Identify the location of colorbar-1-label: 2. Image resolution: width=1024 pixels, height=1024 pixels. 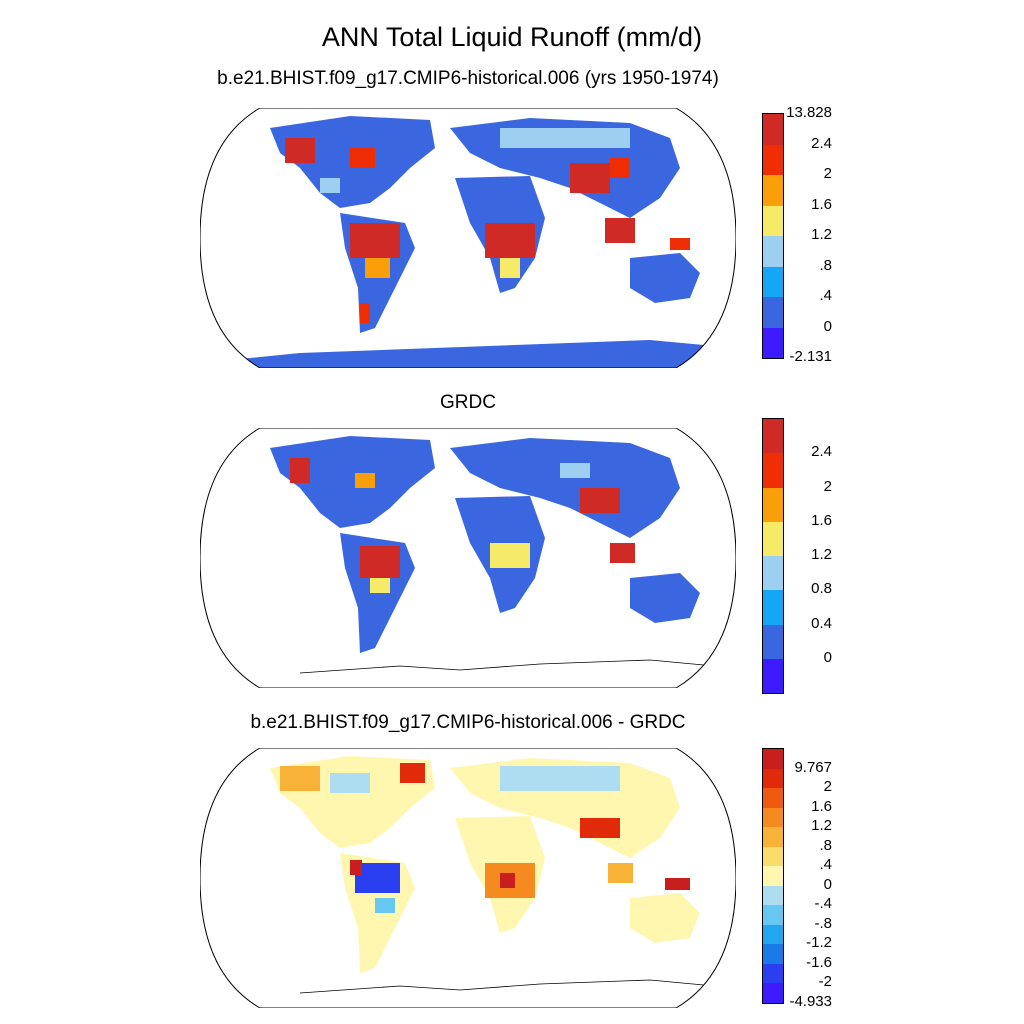
(827, 173).